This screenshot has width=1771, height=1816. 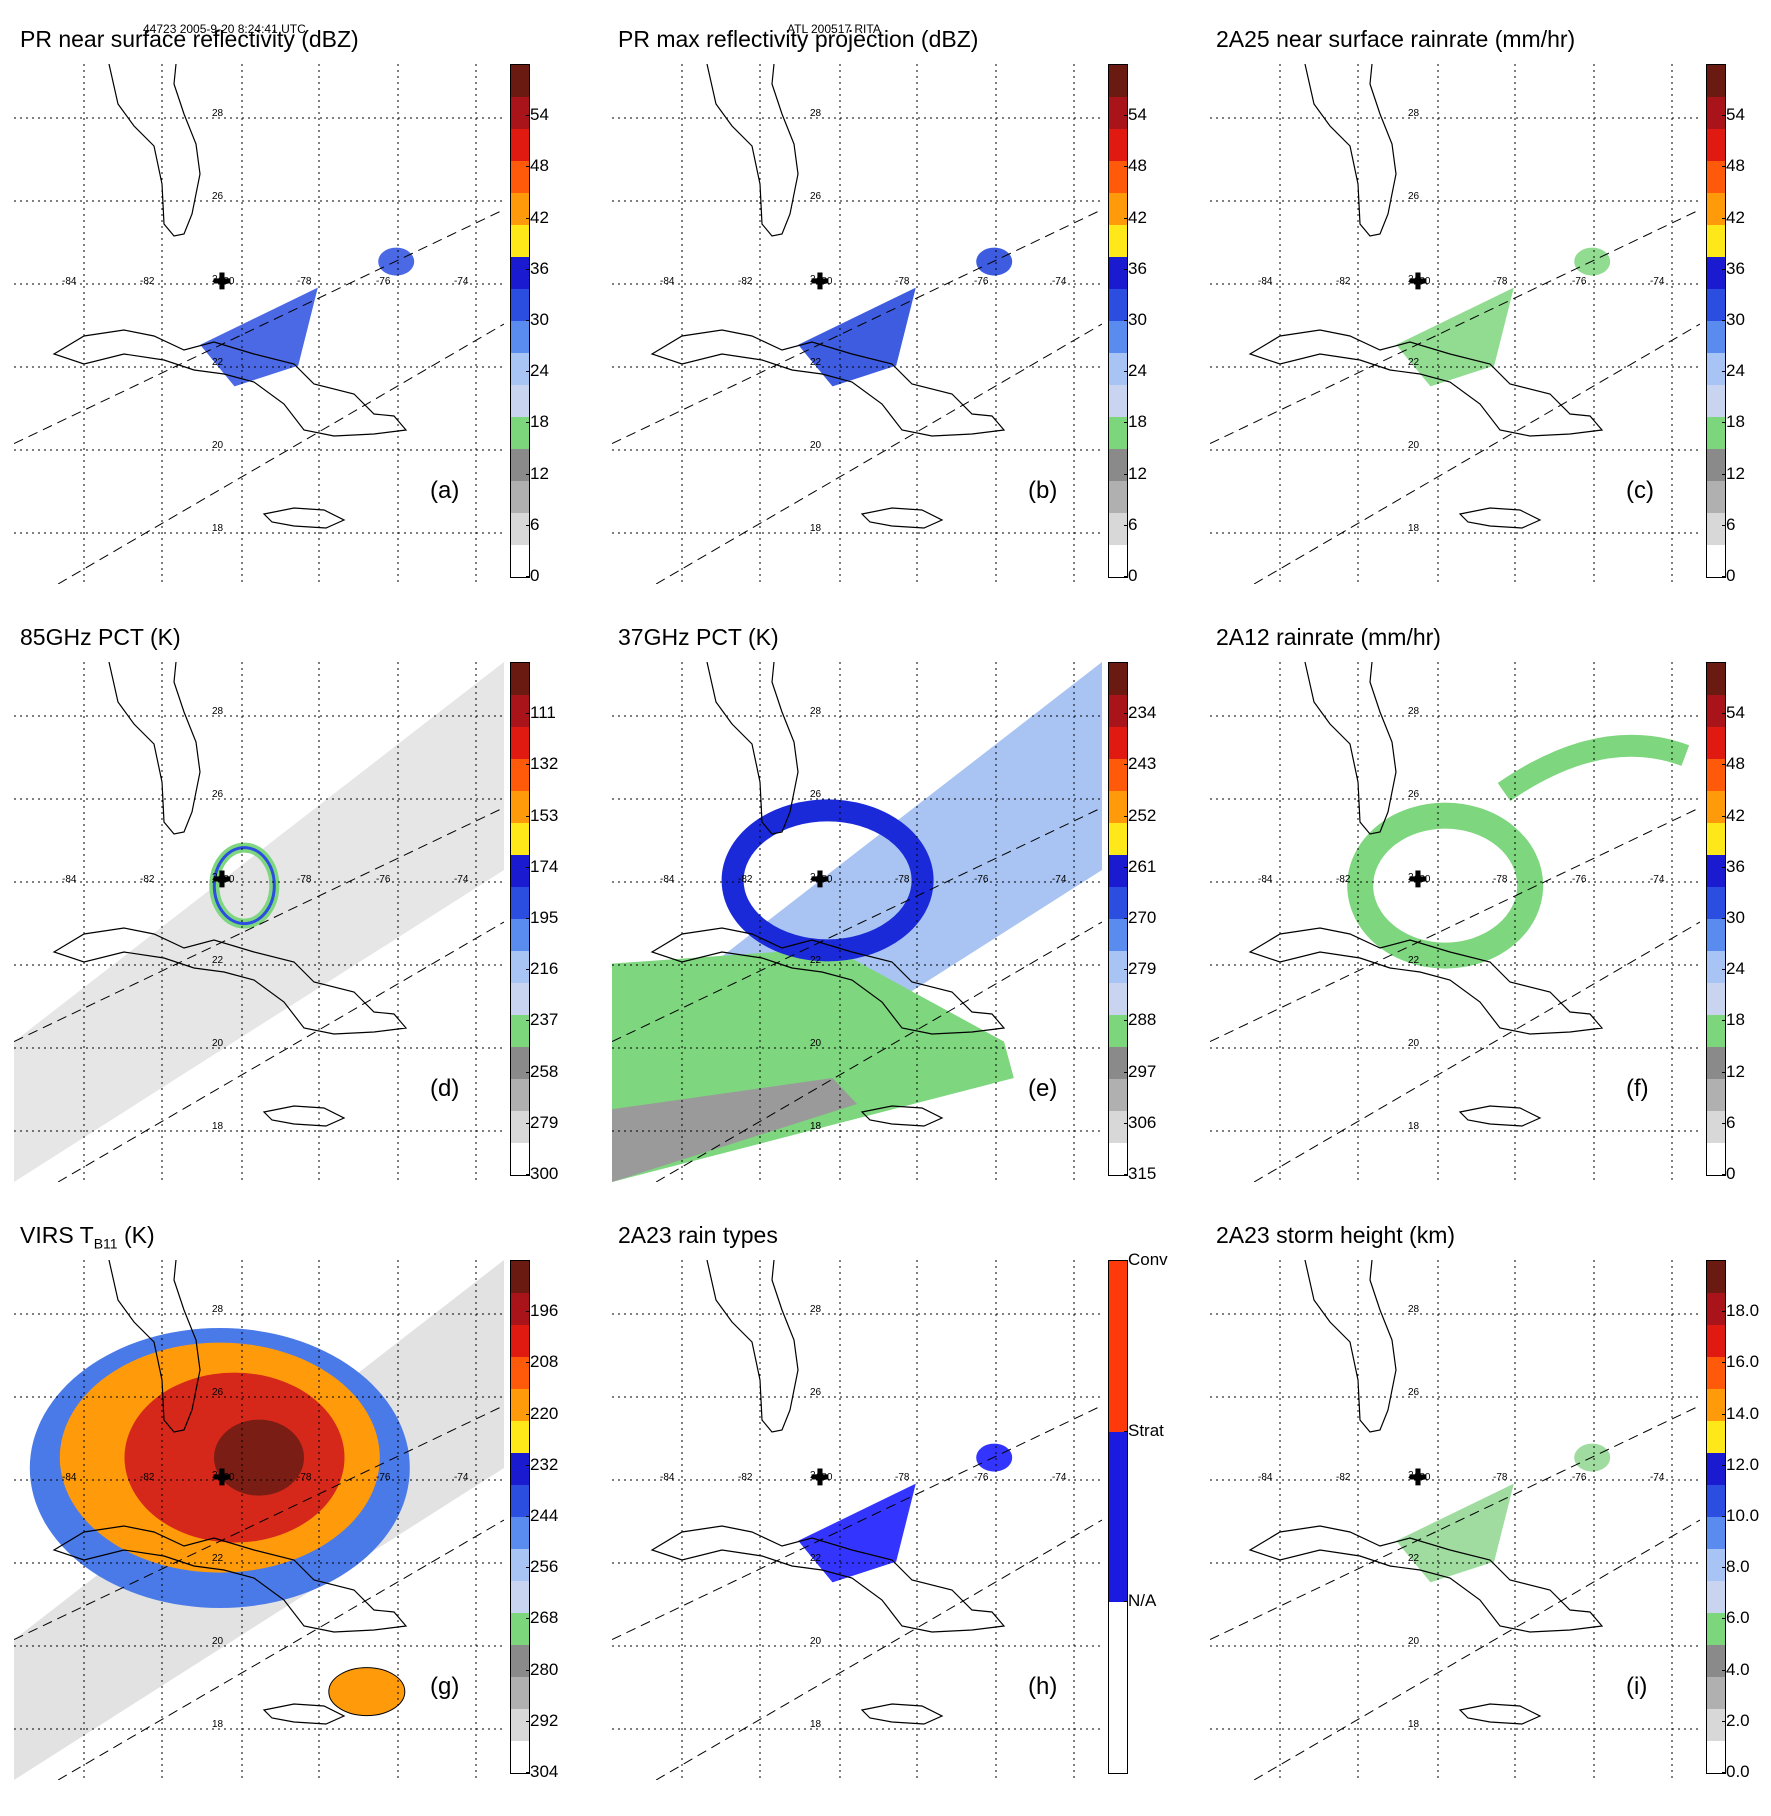 What do you see at coordinates (218, 1475) in the screenshot?
I see `latitude-label: 24` at bounding box center [218, 1475].